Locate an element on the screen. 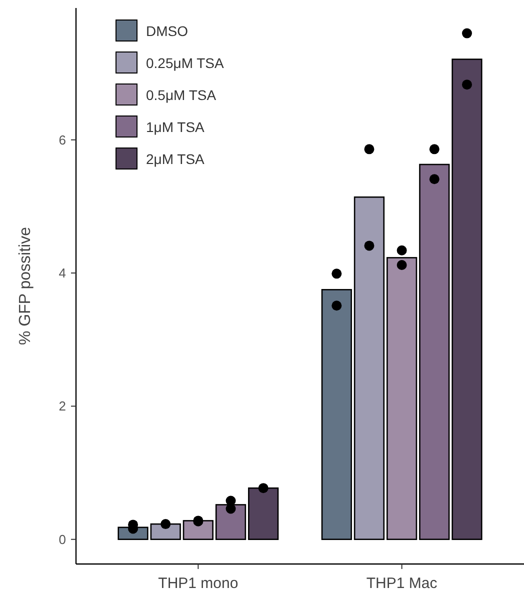 This screenshot has height=599, width=524. legend-label: 0.25μM TSA is located at coordinates (185, 62).